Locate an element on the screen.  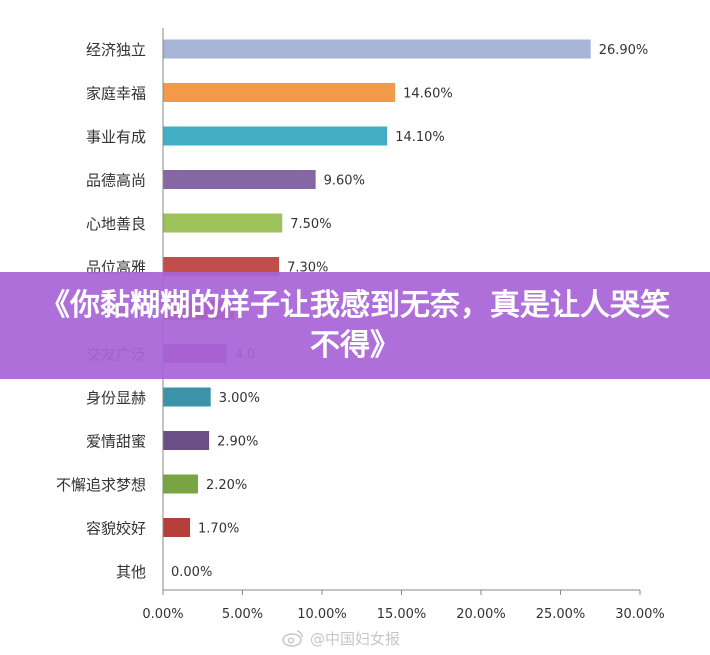
x-tick-label: 10.00% is located at coordinates (322, 614).